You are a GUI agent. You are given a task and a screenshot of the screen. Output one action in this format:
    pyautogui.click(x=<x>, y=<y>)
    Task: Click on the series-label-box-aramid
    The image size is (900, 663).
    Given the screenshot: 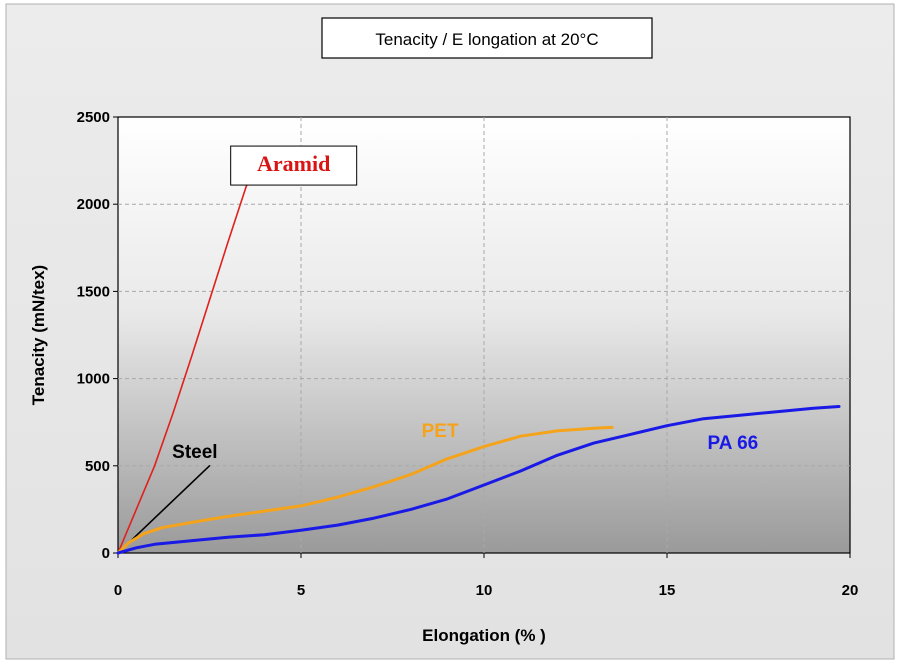 What is the action you would take?
    pyautogui.click(x=294, y=165)
    